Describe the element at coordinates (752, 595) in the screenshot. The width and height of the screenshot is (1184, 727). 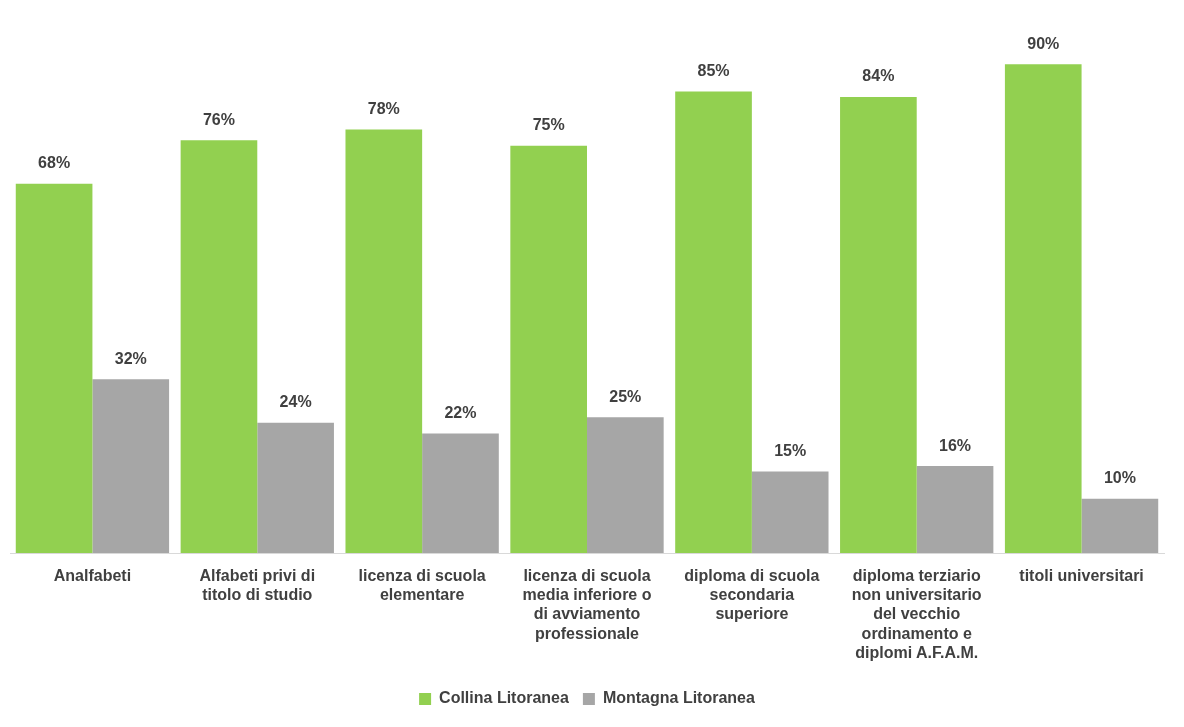
I see `x-tick-label: diploma di scuola secondaria superiore` at that location.